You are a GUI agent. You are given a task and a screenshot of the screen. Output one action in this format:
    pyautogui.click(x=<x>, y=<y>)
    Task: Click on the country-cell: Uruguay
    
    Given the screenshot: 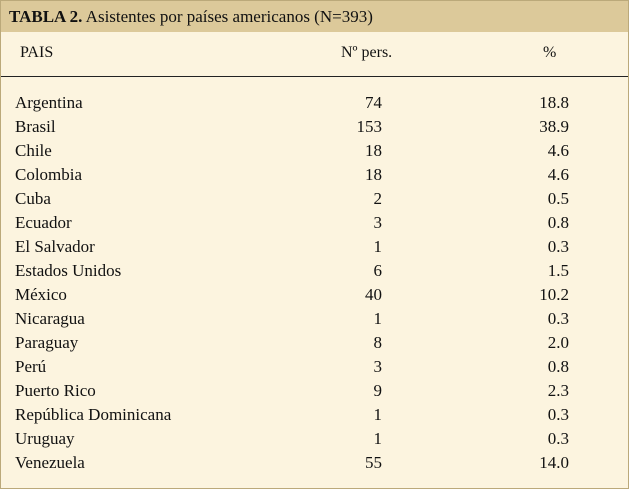 What is the action you would take?
    pyautogui.click(x=45, y=438)
    